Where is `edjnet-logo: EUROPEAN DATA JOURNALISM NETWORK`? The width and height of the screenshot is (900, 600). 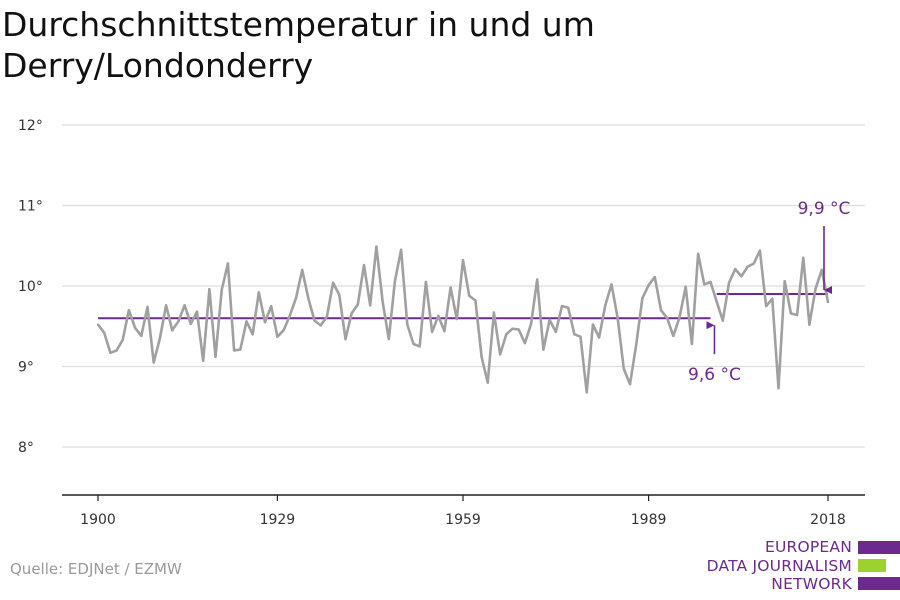 edjnet-logo: EUROPEAN DATA JOURNALISM NETWORK is located at coordinates (800, 566).